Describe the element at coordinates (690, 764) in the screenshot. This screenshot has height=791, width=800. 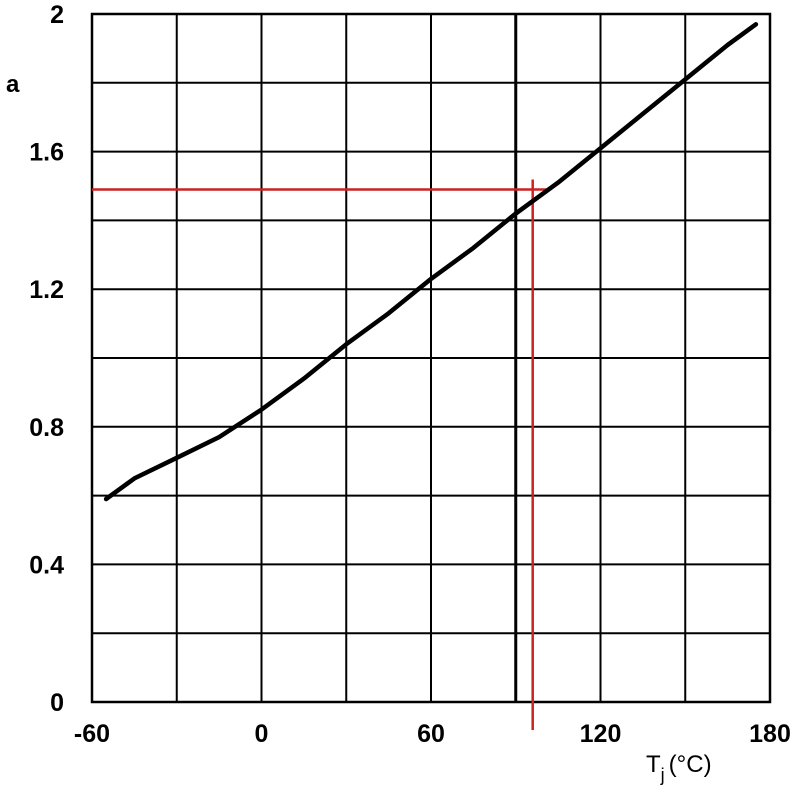
I see `x-axis-label-unit: (°C)` at that location.